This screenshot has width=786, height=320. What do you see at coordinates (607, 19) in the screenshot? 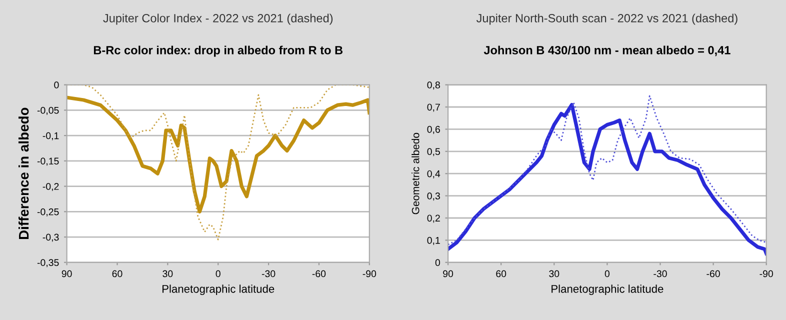
I see `chart-title: Jupiter North-South scan - 2022 vs 2021 (dashed)` at bounding box center [607, 19].